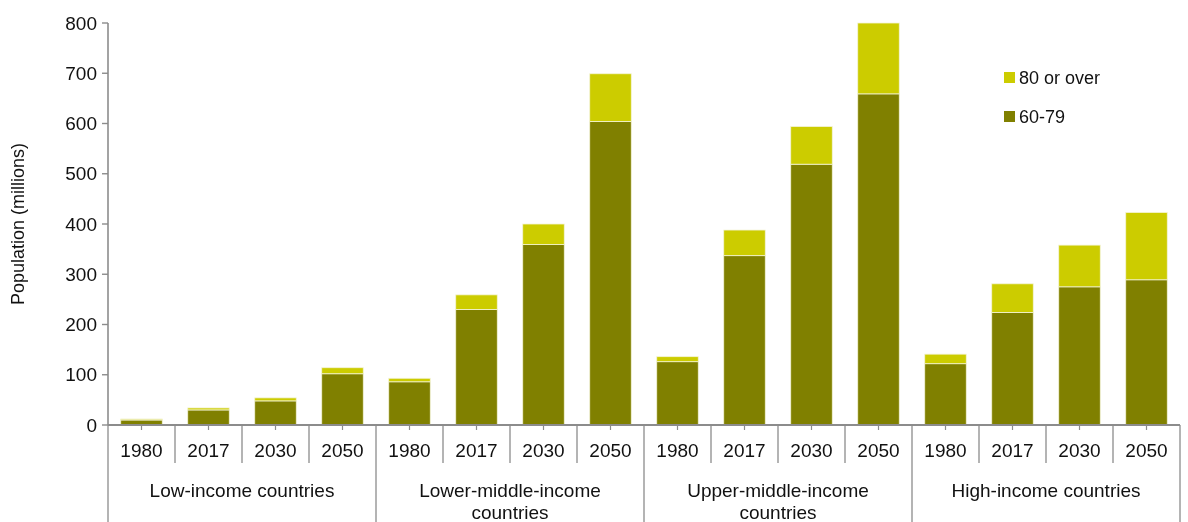 Image resolution: width=1188 pixels, height=522 pixels. I want to click on y-tick-label: 0, so click(91, 425).